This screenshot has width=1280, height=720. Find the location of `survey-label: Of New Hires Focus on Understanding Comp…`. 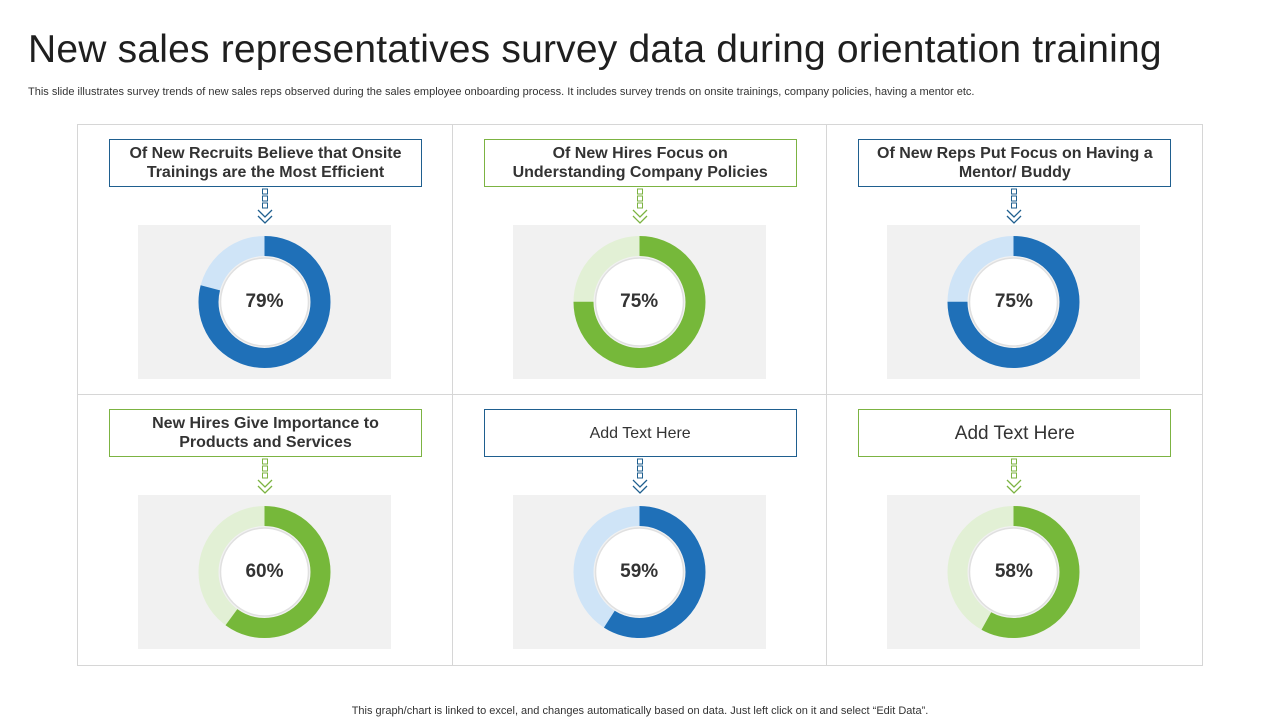

survey-label: Of New Hires Focus on Understanding Comp… is located at coordinates (640, 163).